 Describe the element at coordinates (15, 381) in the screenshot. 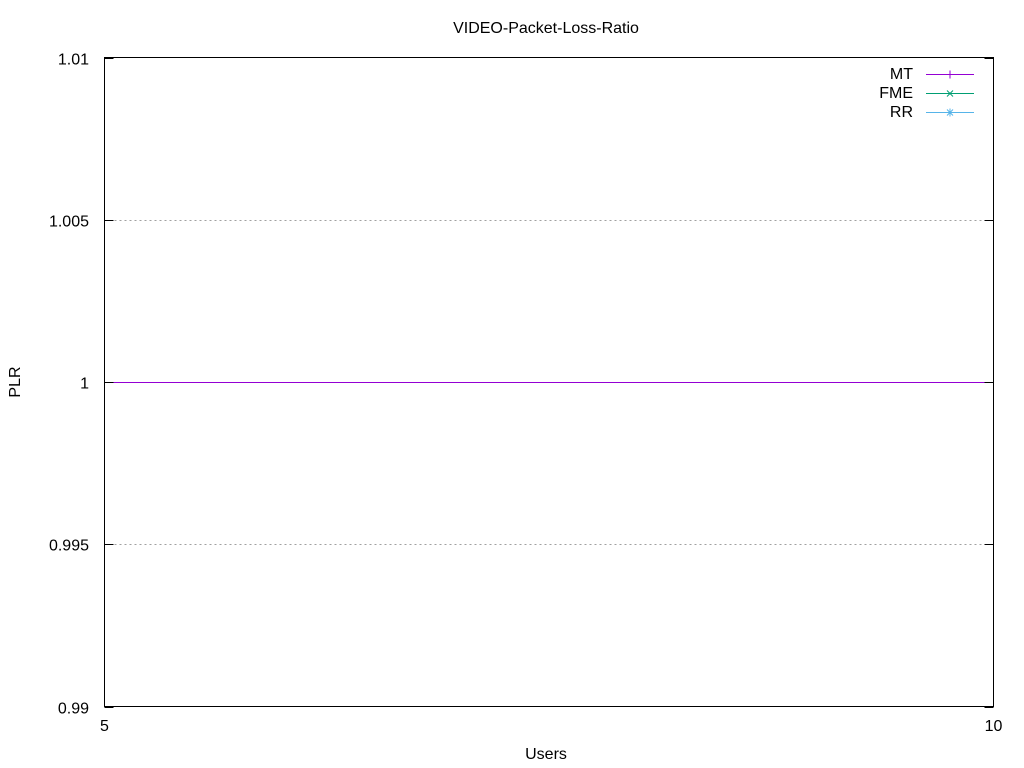

I see `y-axis-label: PLR` at that location.